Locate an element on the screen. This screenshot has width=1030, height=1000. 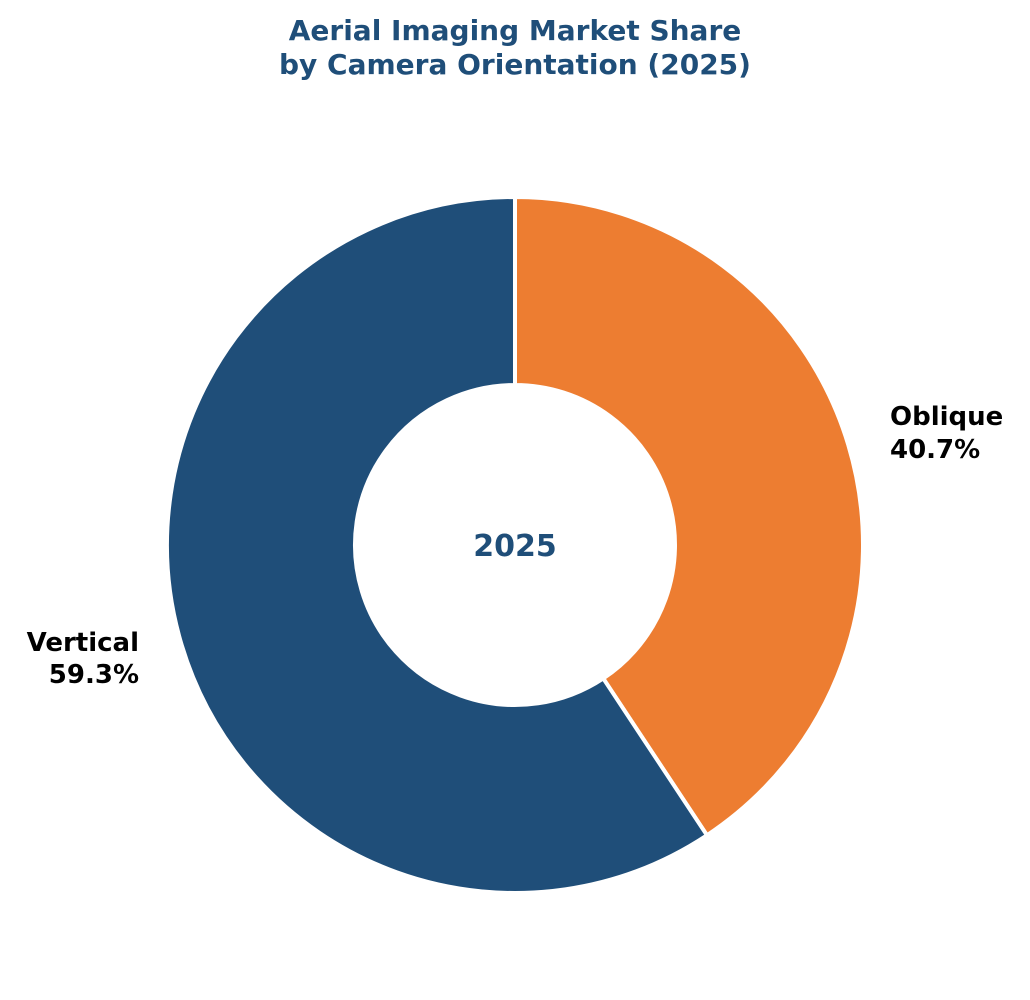
chart-title-line-2: by Camera Orientation (2025) is located at coordinates (515, 64).